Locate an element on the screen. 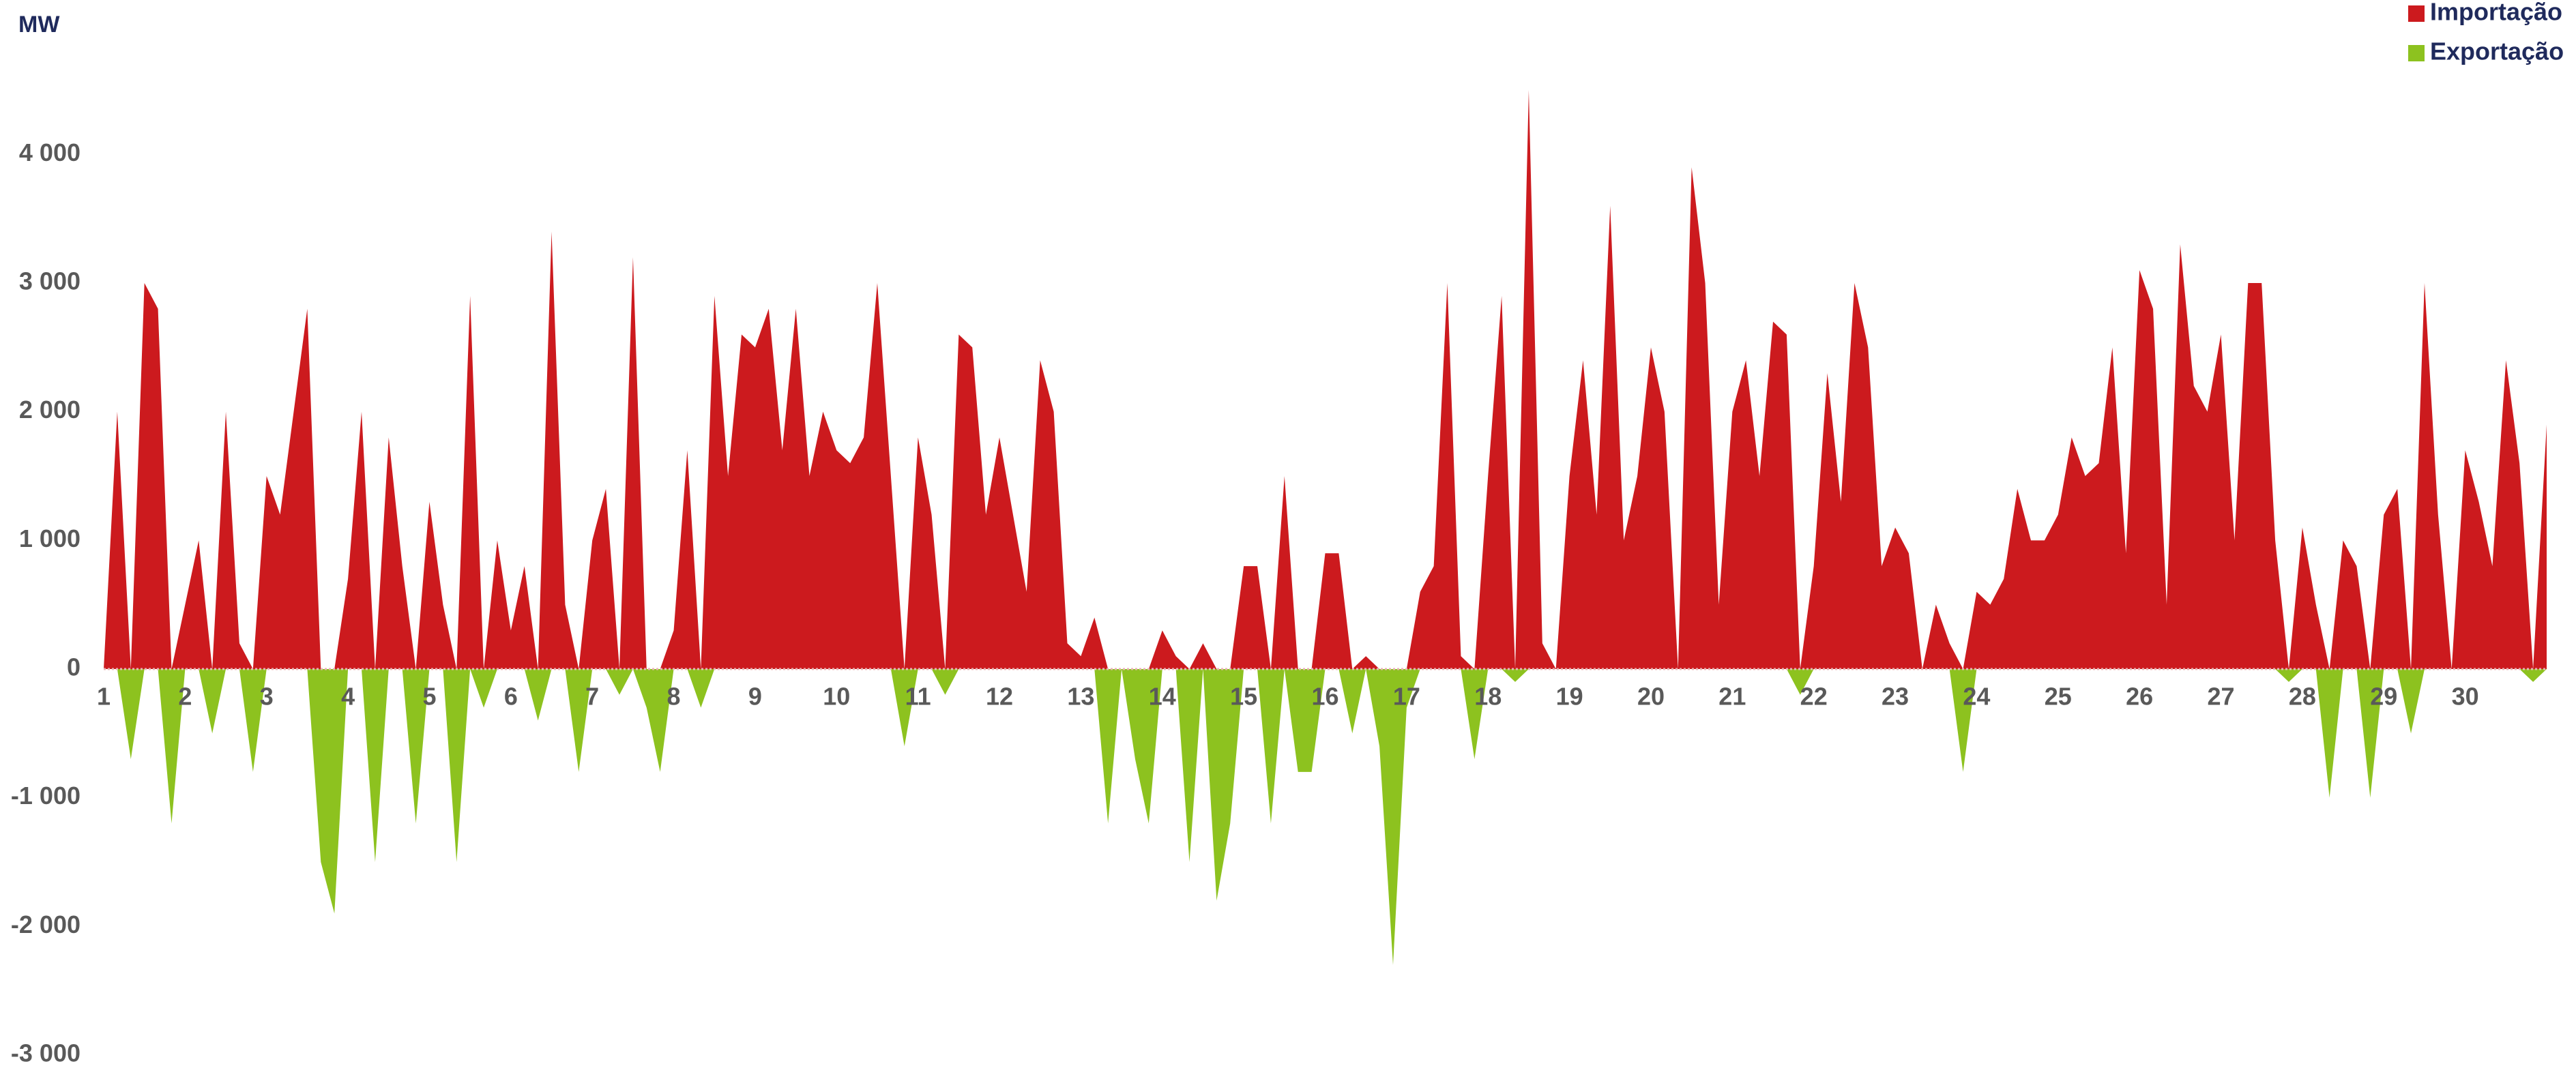 The height and width of the screenshot is (1068, 2576). y-tick-label: 2 000 is located at coordinates (49, 410).